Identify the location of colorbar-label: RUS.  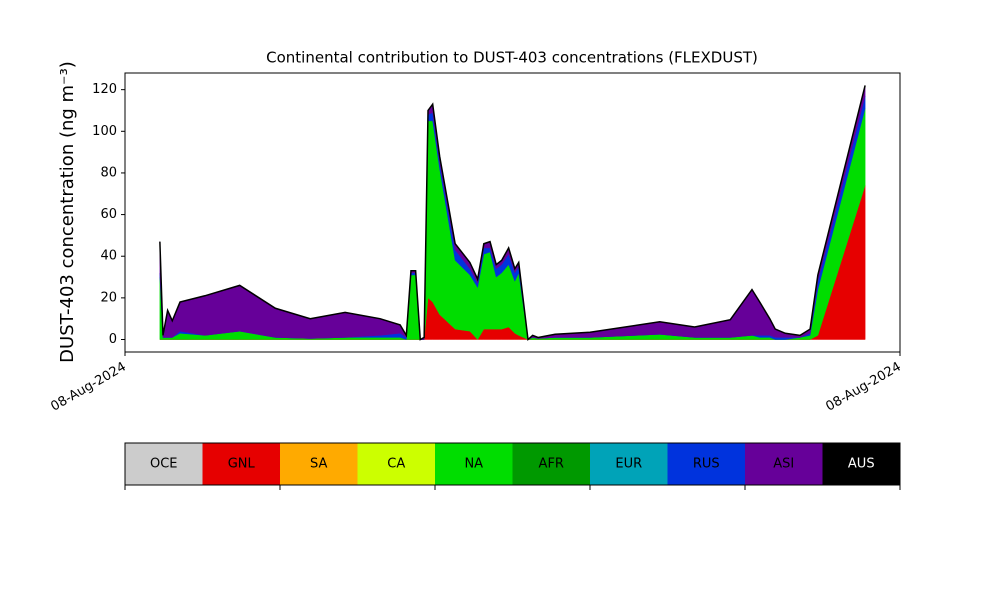
(706, 464).